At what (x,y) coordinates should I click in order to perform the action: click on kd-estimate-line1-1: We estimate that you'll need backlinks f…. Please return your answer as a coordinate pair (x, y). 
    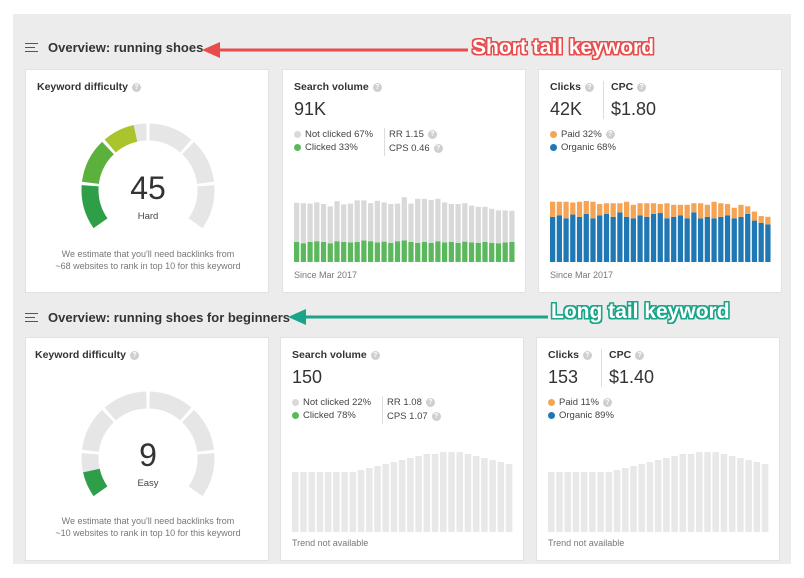
    Looking at the image, I should click on (148, 254).